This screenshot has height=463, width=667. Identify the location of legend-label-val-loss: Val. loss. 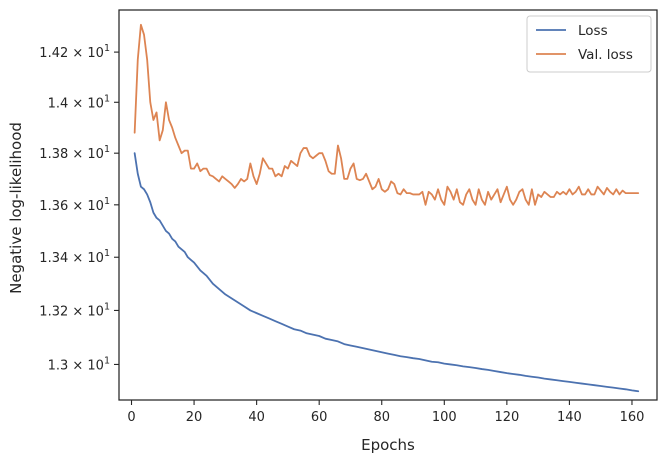
(605, 55).